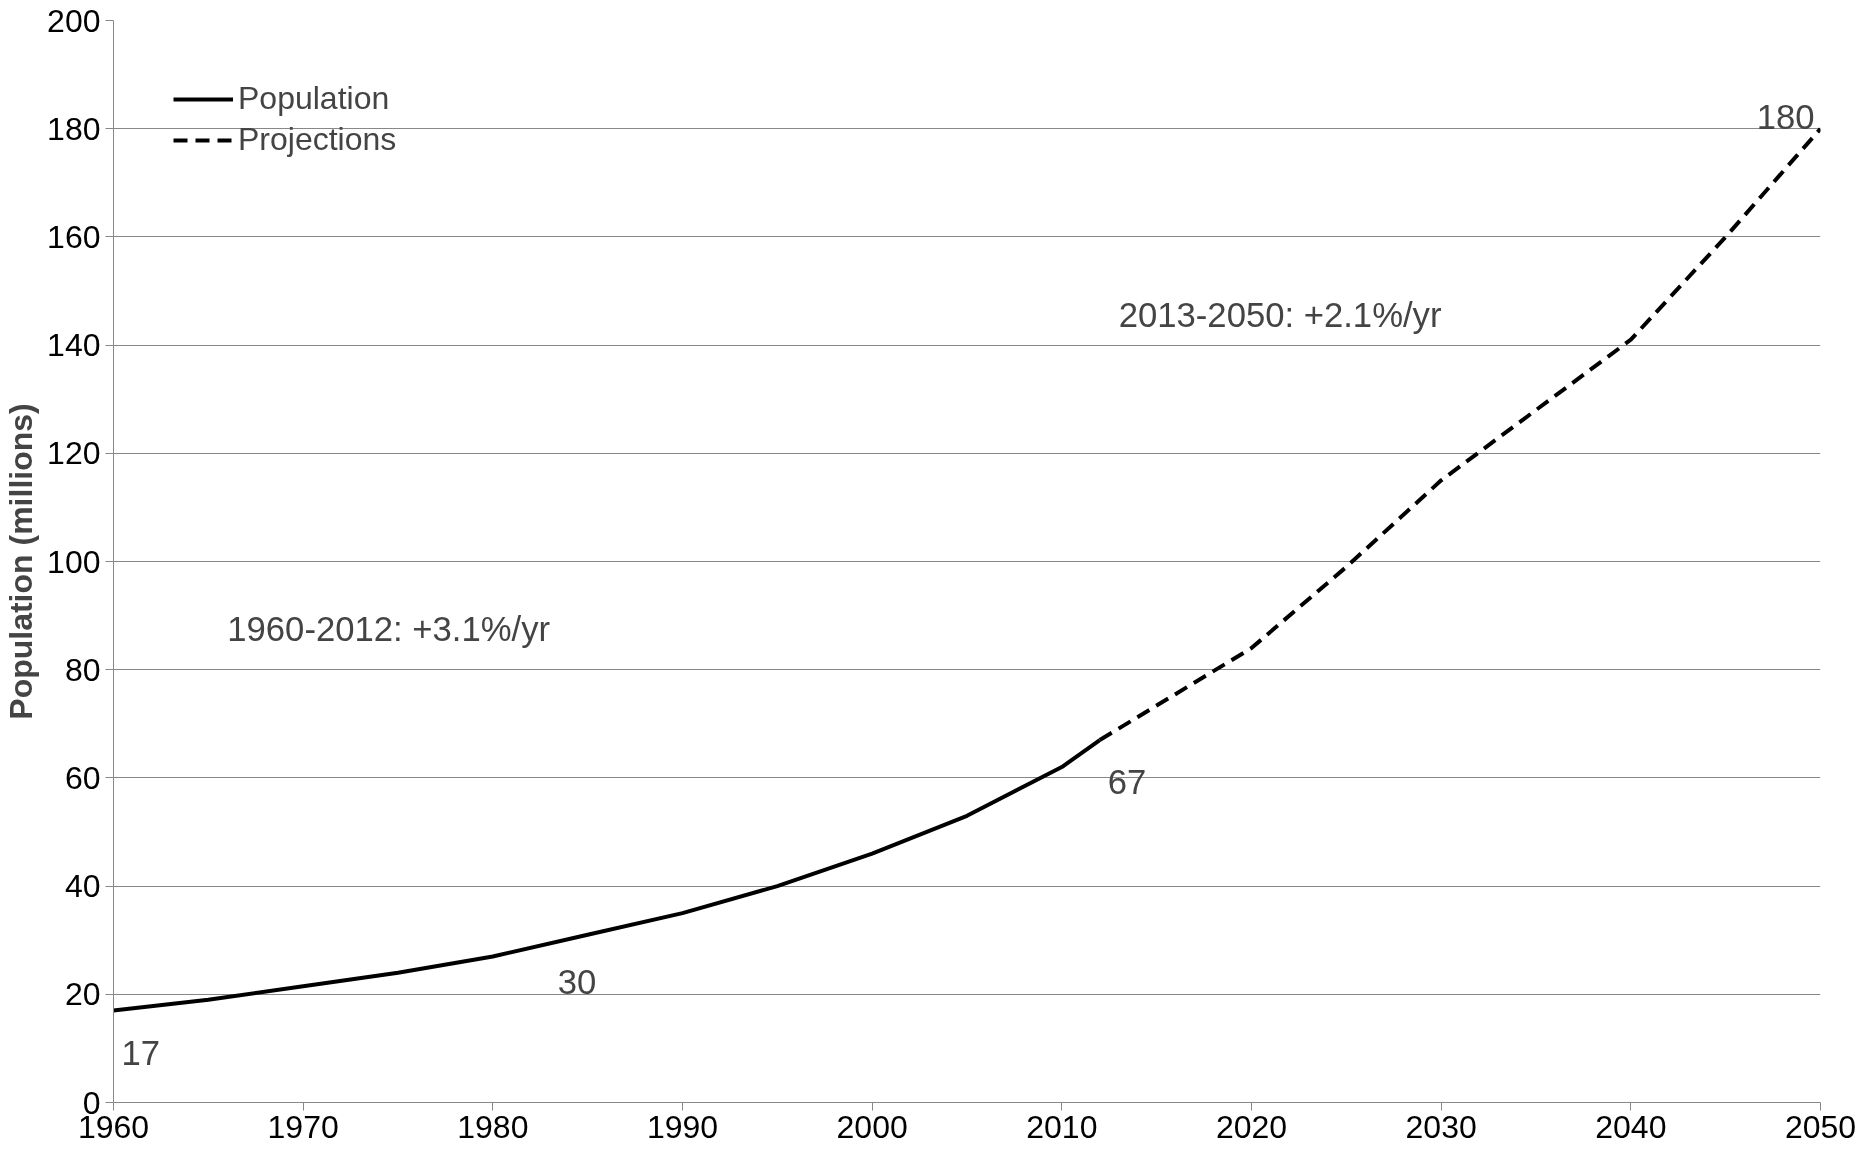  What do you see at coordinates (1785, 116) in the screenshot?
I see `annotation: 180` at bounding box center [1785, 116].